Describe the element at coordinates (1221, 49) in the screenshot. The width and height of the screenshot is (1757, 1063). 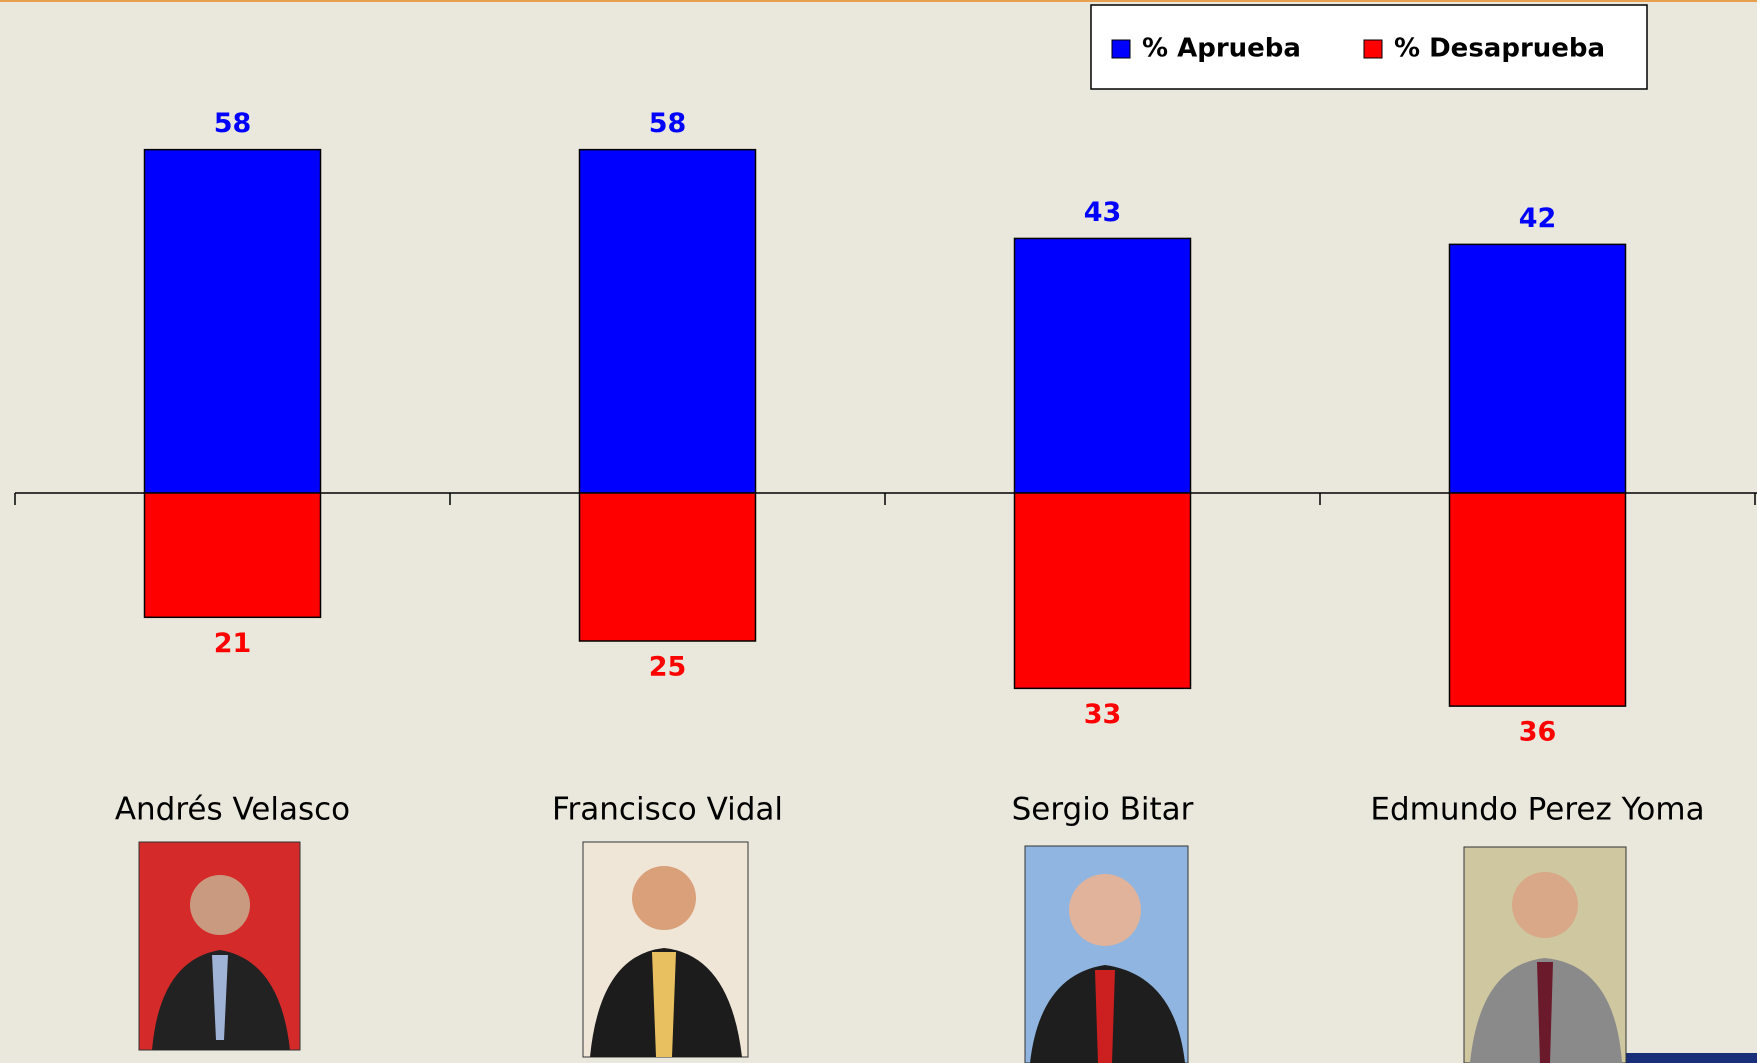
I see `legend-label: % Aprueba` at that location.